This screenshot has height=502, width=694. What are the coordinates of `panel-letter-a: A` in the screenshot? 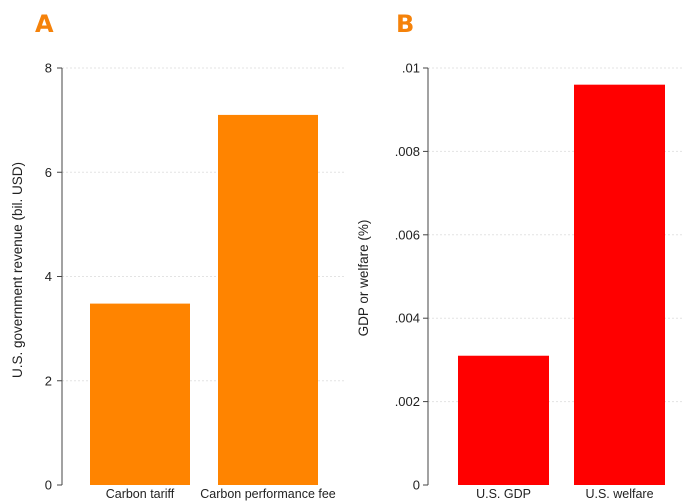 It's located at (44, 24).